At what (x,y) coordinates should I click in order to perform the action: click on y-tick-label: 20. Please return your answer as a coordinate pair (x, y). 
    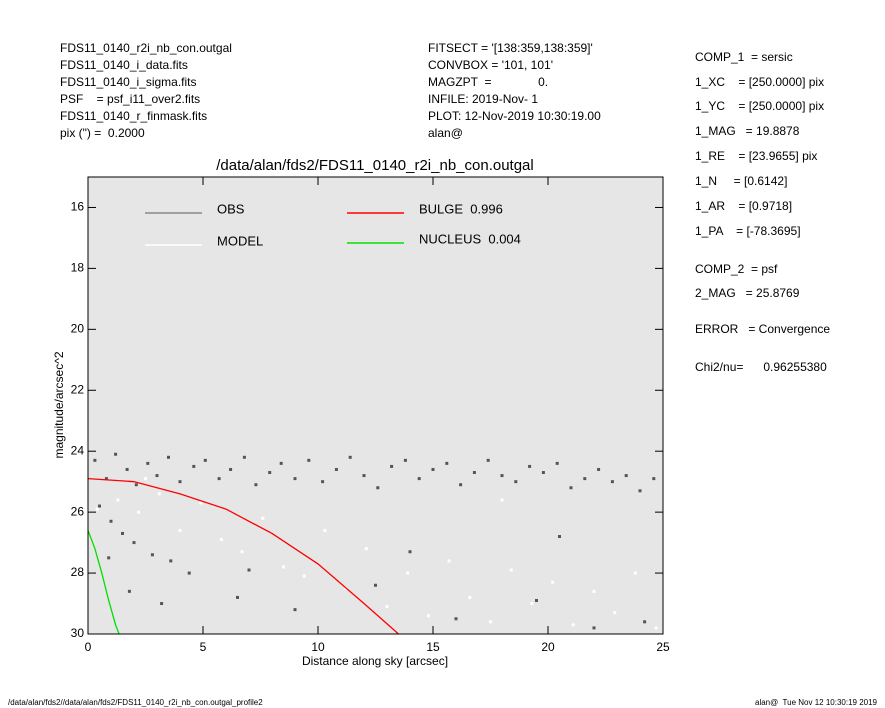
    Looking at the image, I should click on (78, 329).